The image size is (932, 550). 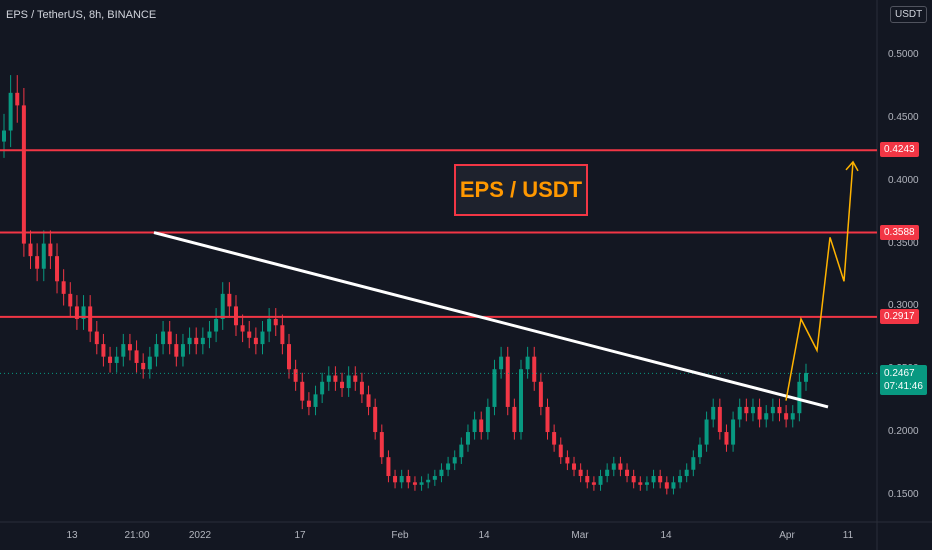 I want to click on level-price-tag: 0.2917, so click(x=899, y=316).